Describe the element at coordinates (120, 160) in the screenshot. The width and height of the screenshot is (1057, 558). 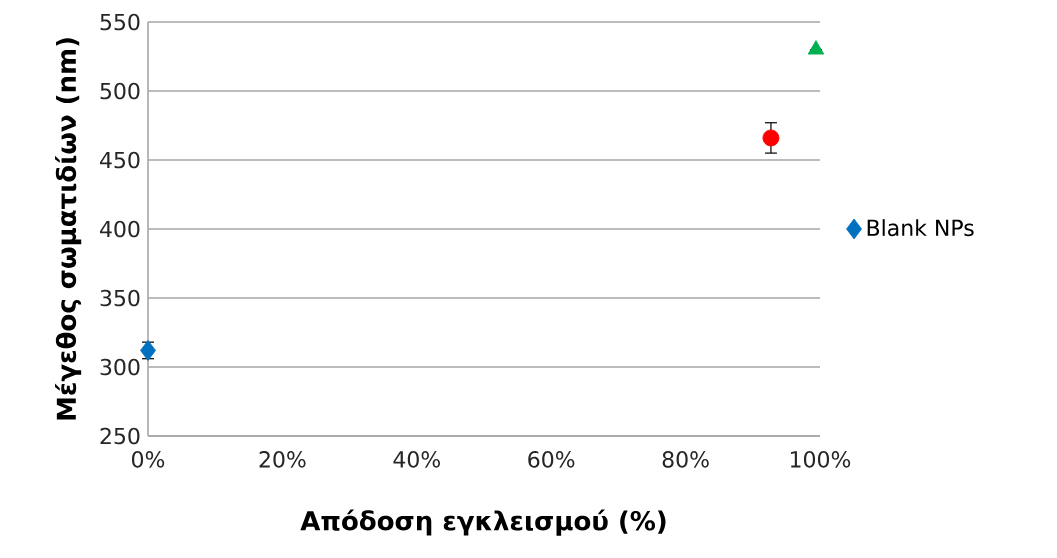
I see `y-tick-label: 450` at that location.